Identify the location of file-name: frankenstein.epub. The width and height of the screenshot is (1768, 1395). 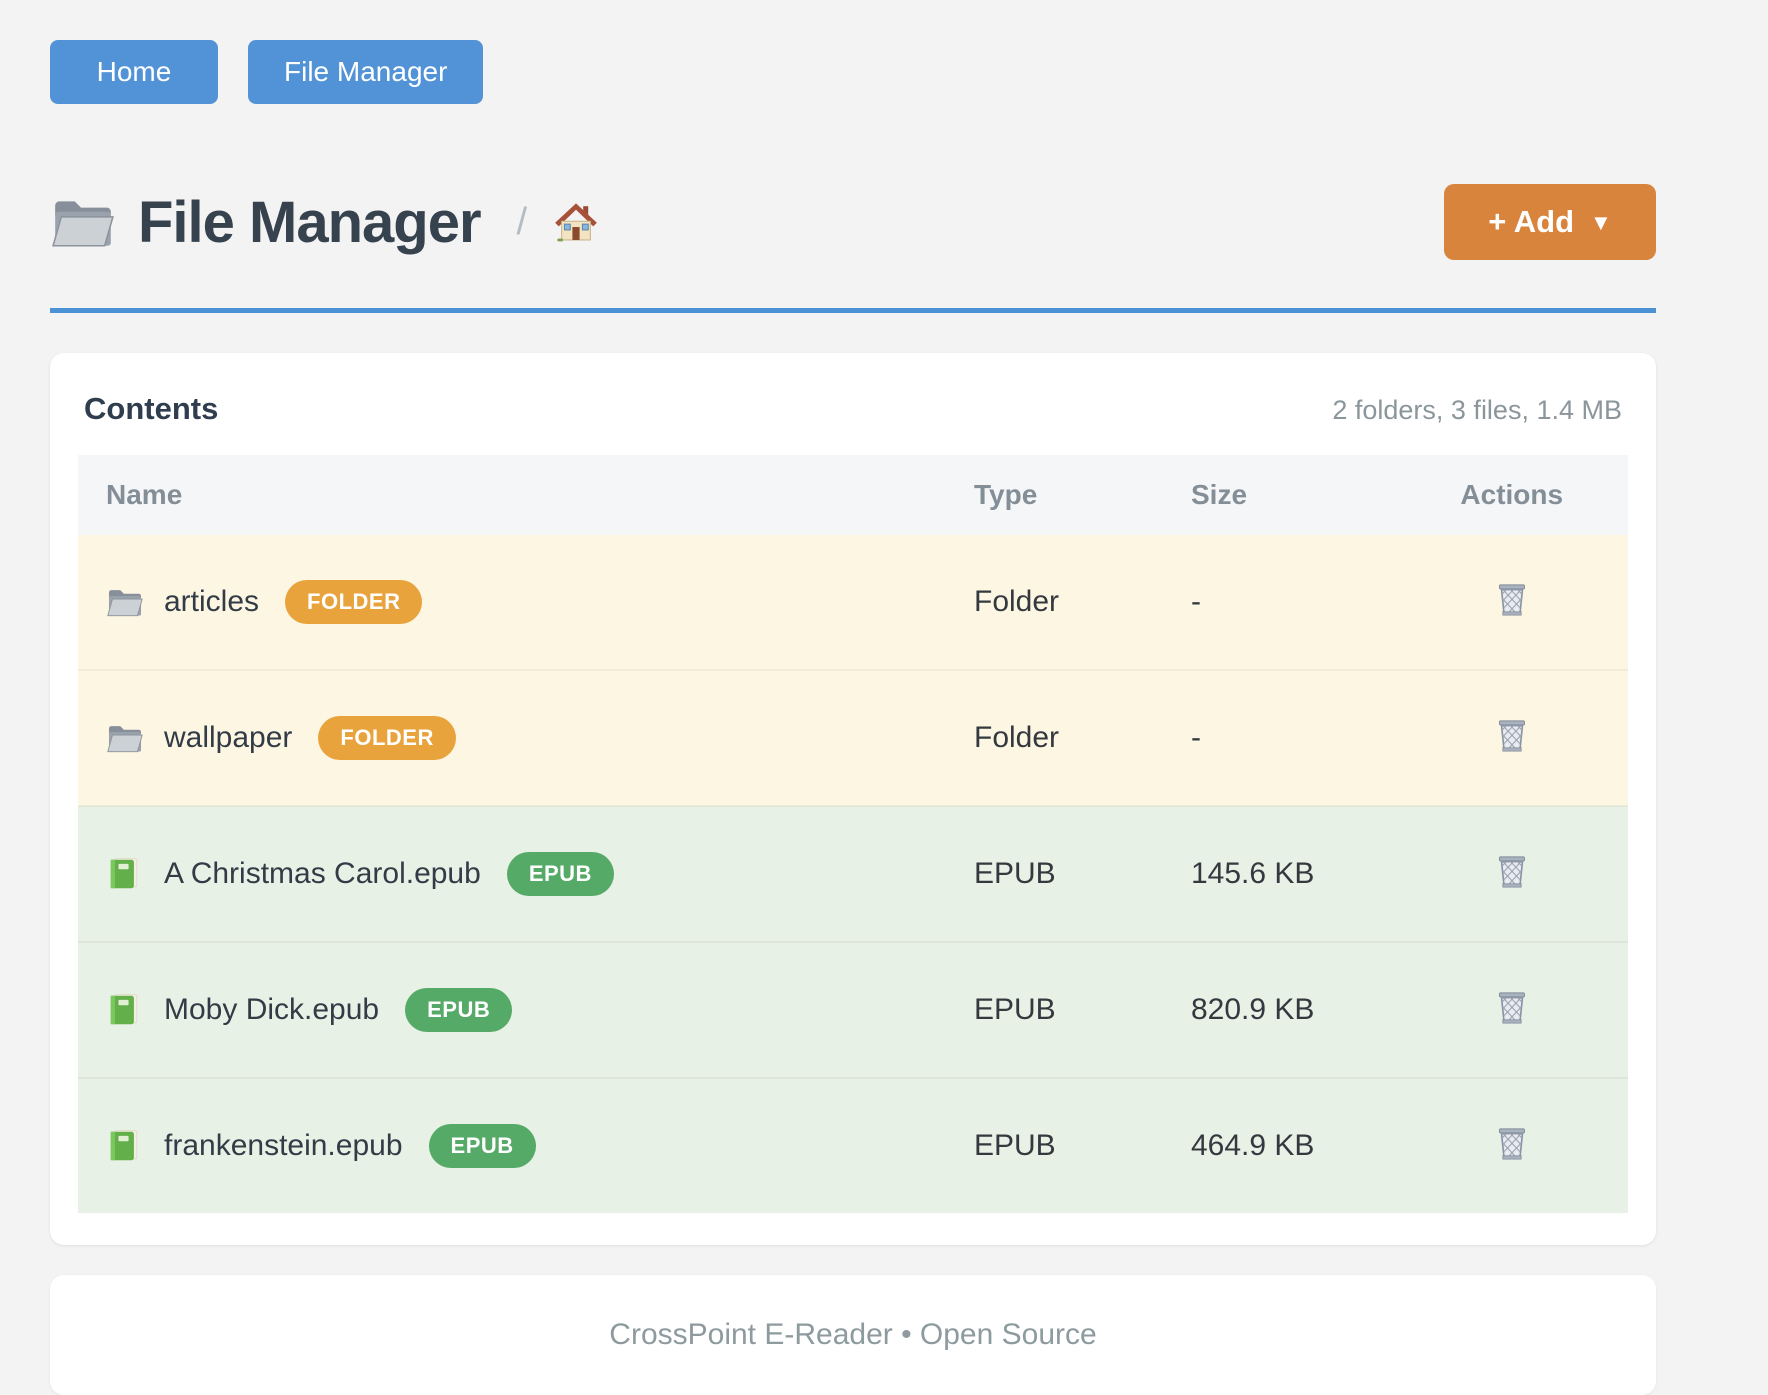
(283, 1145).